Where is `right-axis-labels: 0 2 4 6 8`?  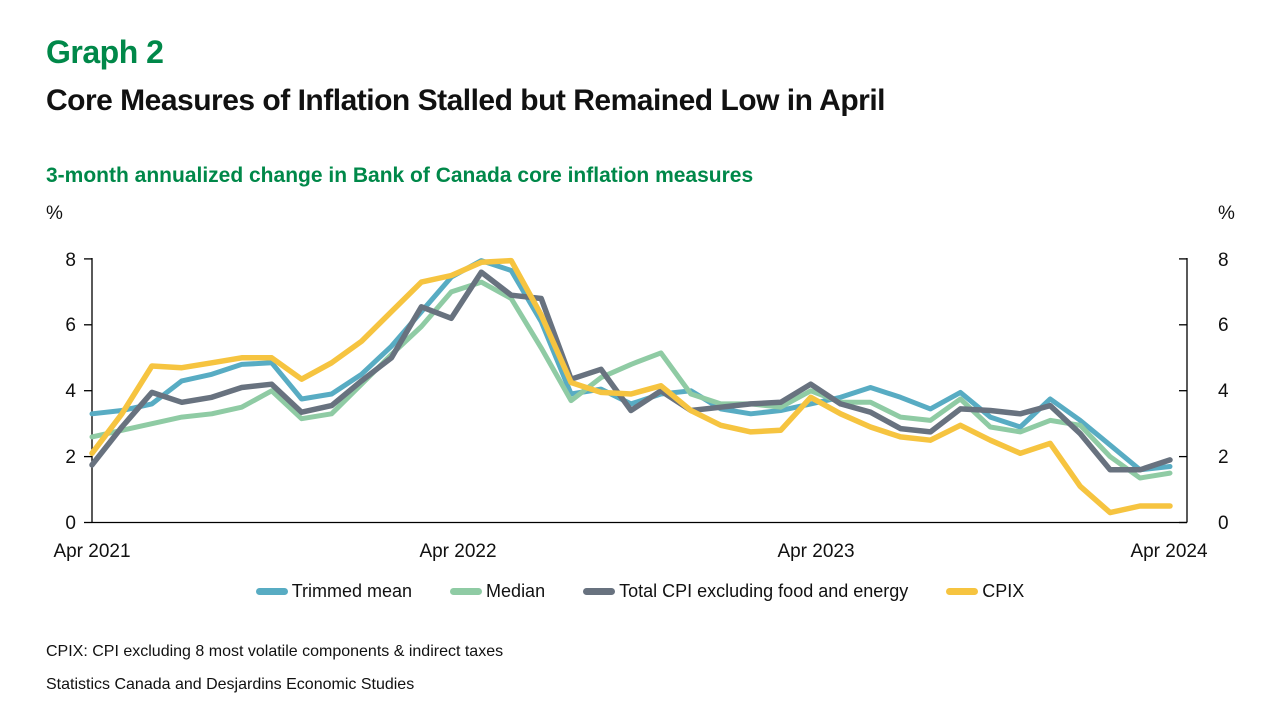
right-axis-labels: 0 2 4 6 8 is located at coordinates (1223, 392).